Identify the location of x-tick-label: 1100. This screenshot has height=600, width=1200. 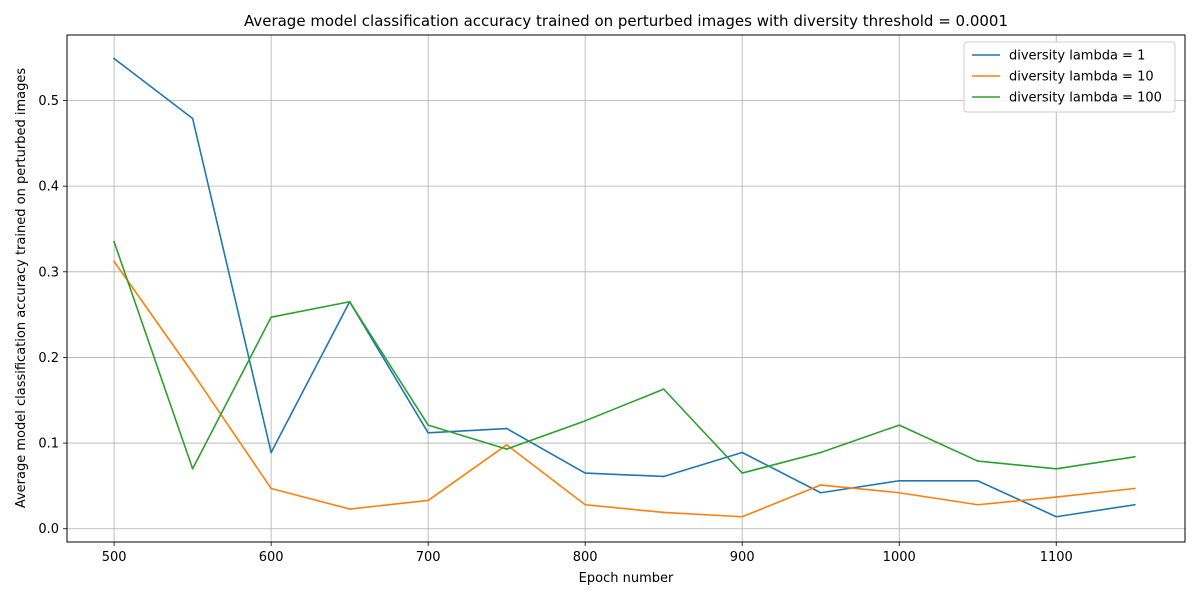
(1056, 557).